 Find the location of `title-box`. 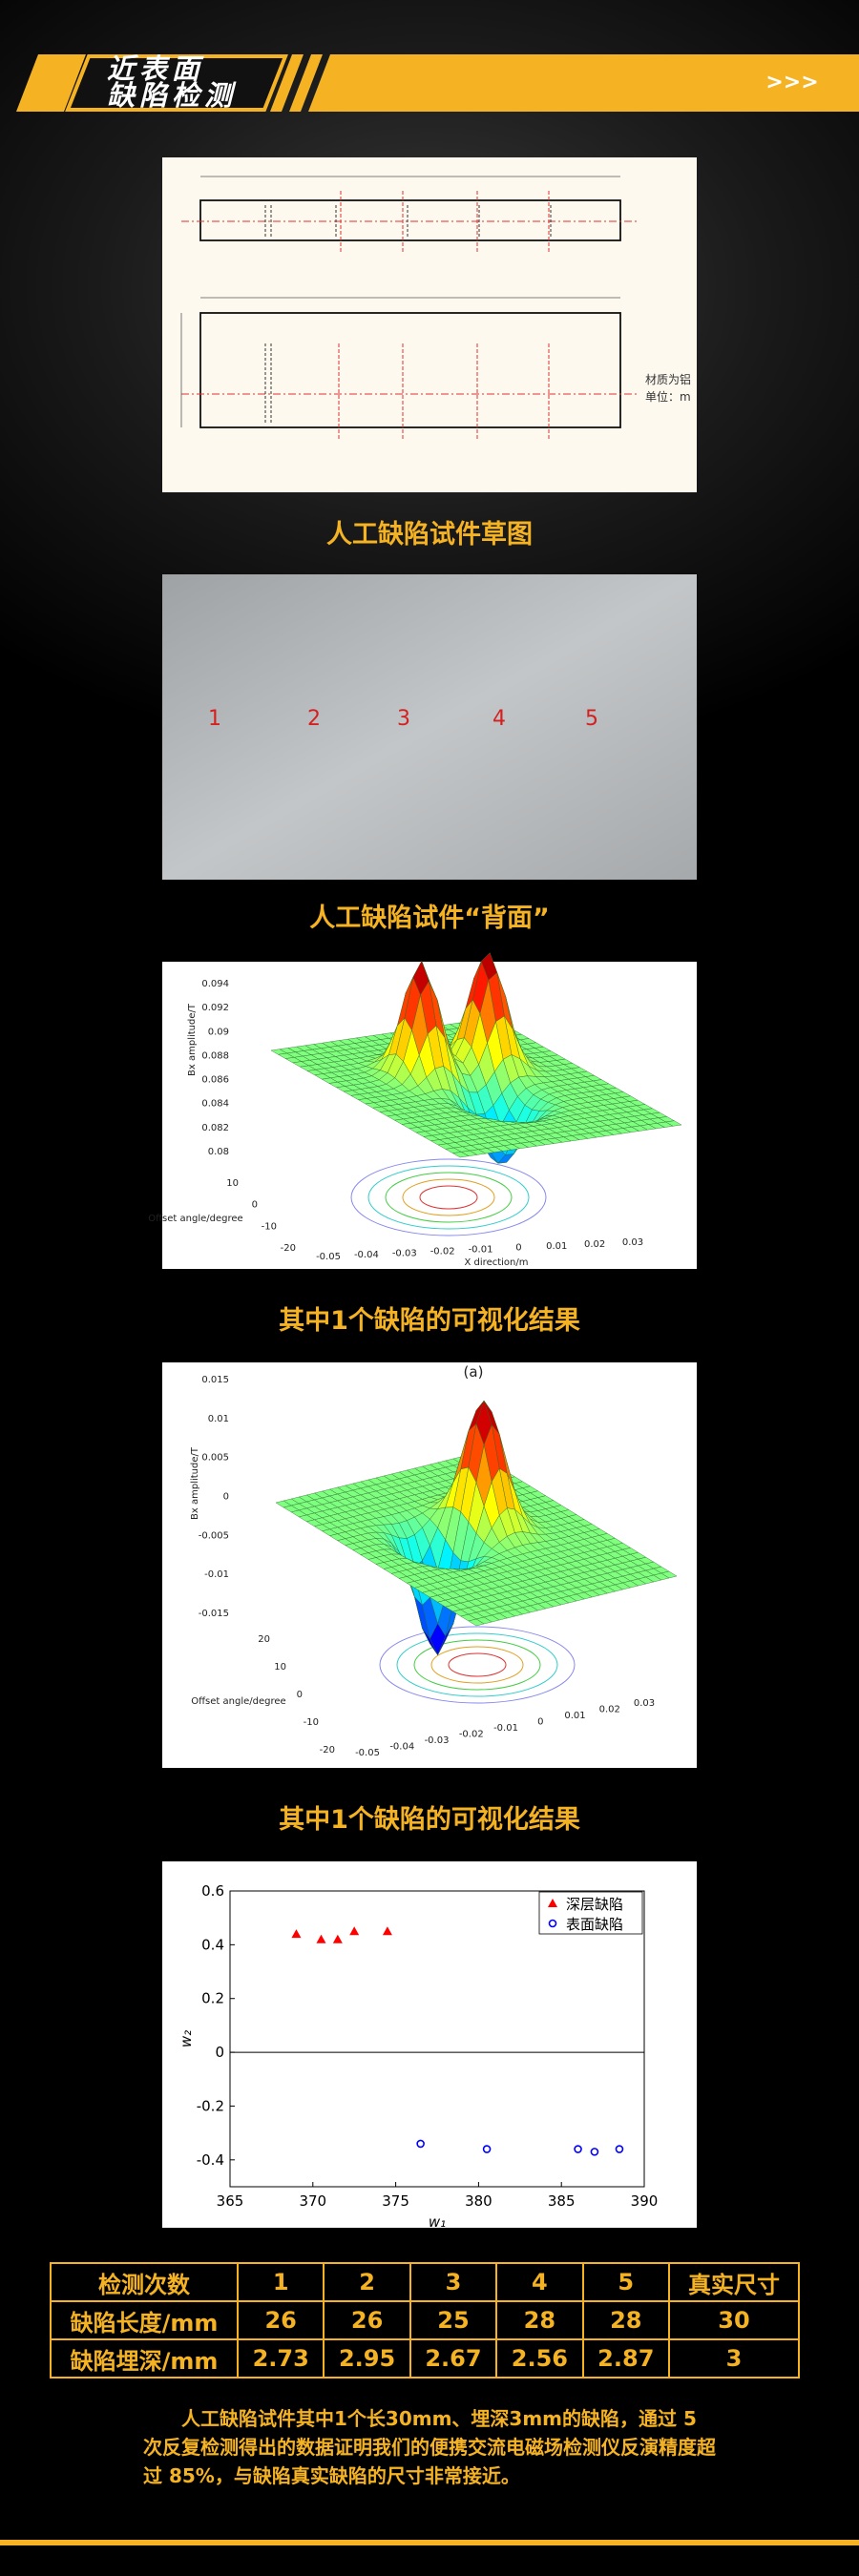

title-box is located at coordinates (176, 83).